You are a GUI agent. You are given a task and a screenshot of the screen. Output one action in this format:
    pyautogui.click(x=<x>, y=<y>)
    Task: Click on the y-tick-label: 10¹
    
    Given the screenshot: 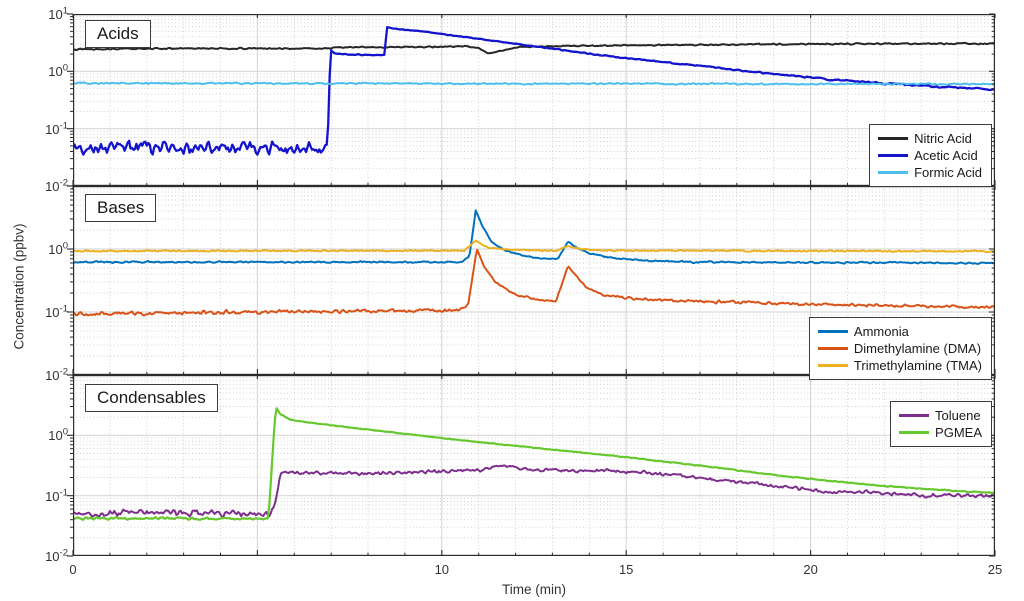 What is the action you would take?
    pyautogui.click(x=58, y=13)
    